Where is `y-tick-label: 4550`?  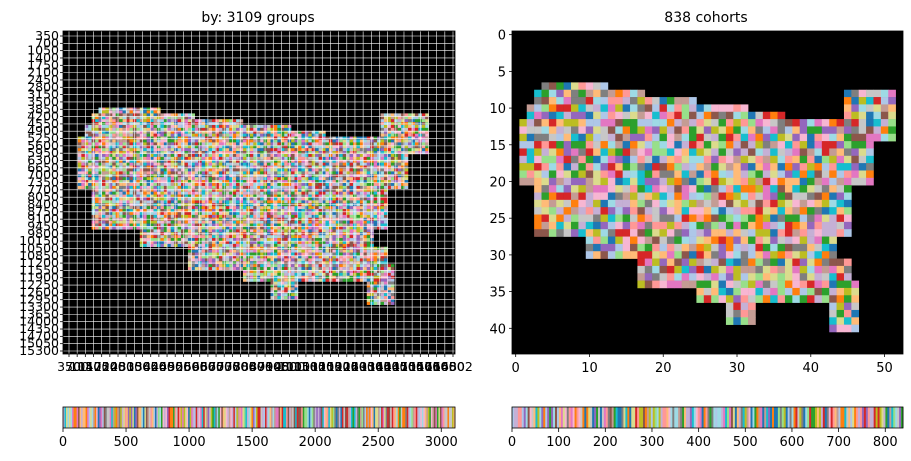 y-tick-label: 4550 is located at coordinates (43, 123).